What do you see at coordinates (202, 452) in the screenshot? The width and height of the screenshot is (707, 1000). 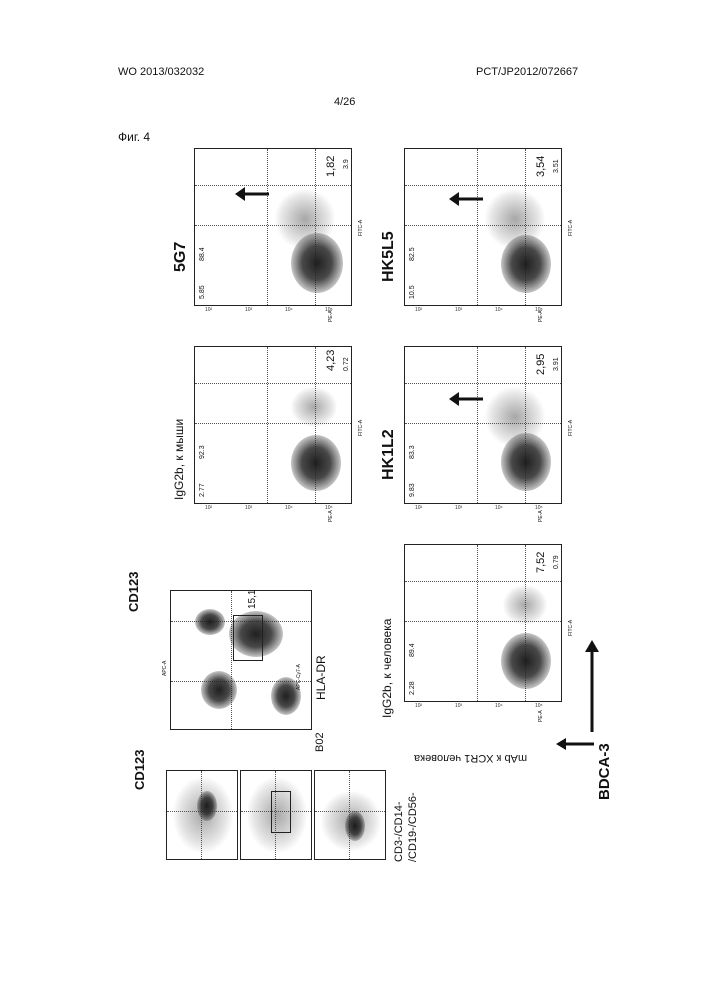 I see `quadrant-lr: 92.3` at bounding box center [202, 452].